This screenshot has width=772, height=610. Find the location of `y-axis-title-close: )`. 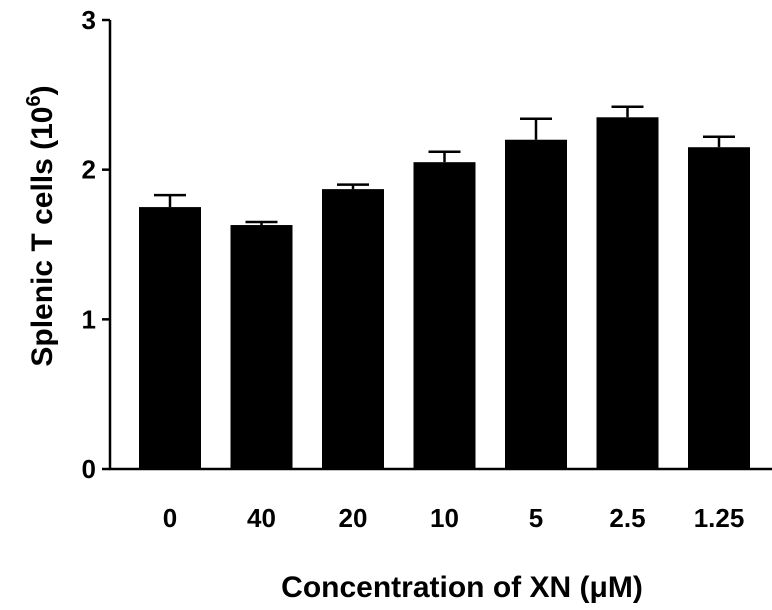

y-axis-title-close: ) is located at coordinates (42, 90).